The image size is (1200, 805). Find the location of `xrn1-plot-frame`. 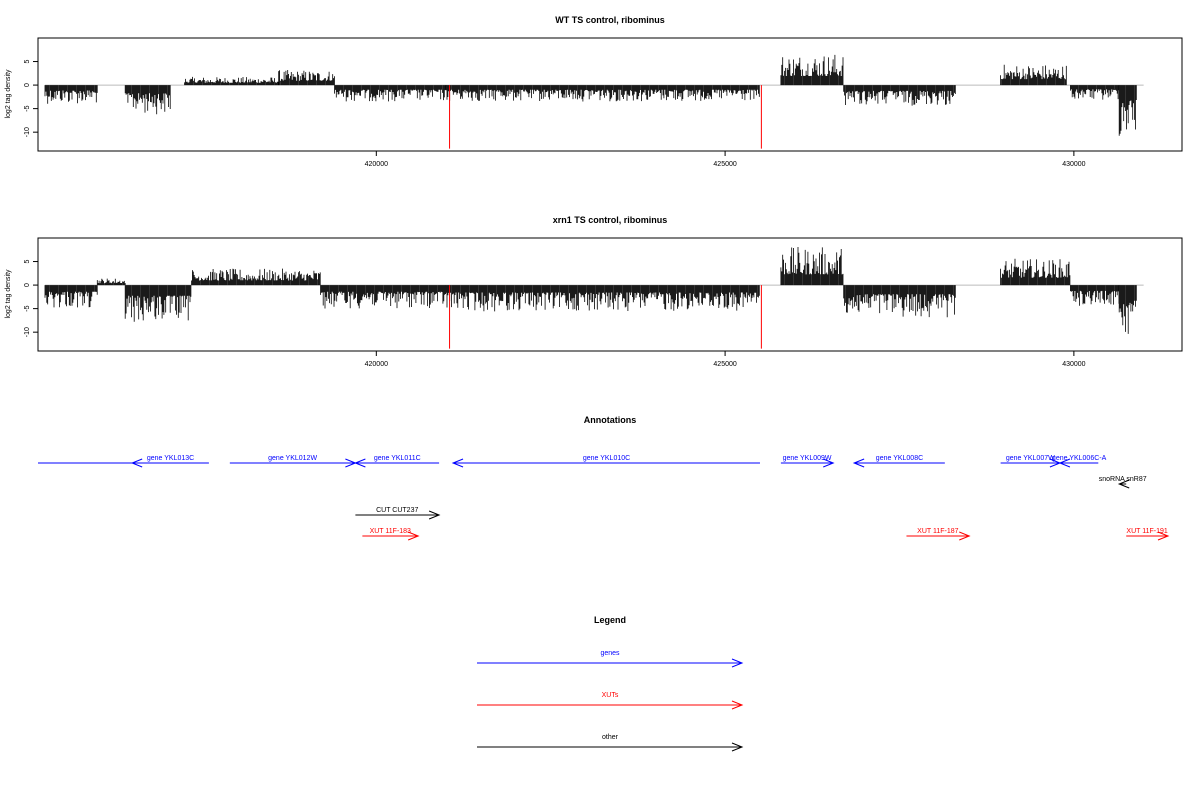

xrn1-plot-frame is located at coordinates (610, 294).